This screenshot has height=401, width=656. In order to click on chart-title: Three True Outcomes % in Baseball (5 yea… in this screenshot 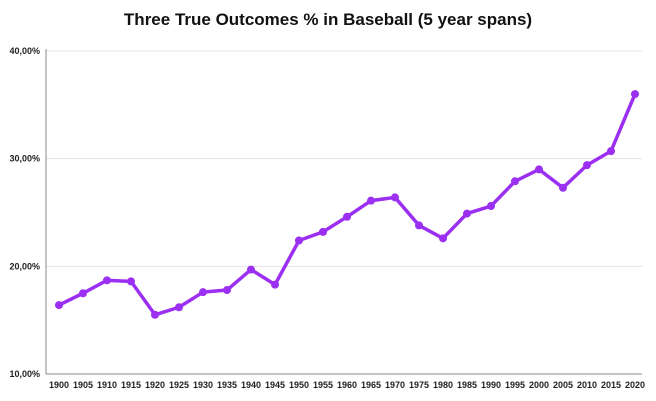, I will do `click(328, 19)`.